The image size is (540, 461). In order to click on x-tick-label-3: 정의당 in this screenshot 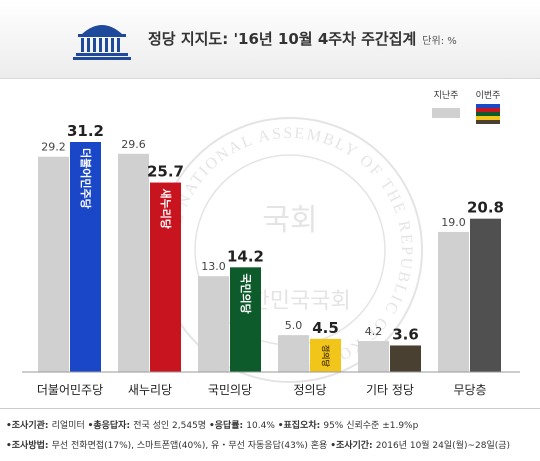, I will do `click(309, 390)`.